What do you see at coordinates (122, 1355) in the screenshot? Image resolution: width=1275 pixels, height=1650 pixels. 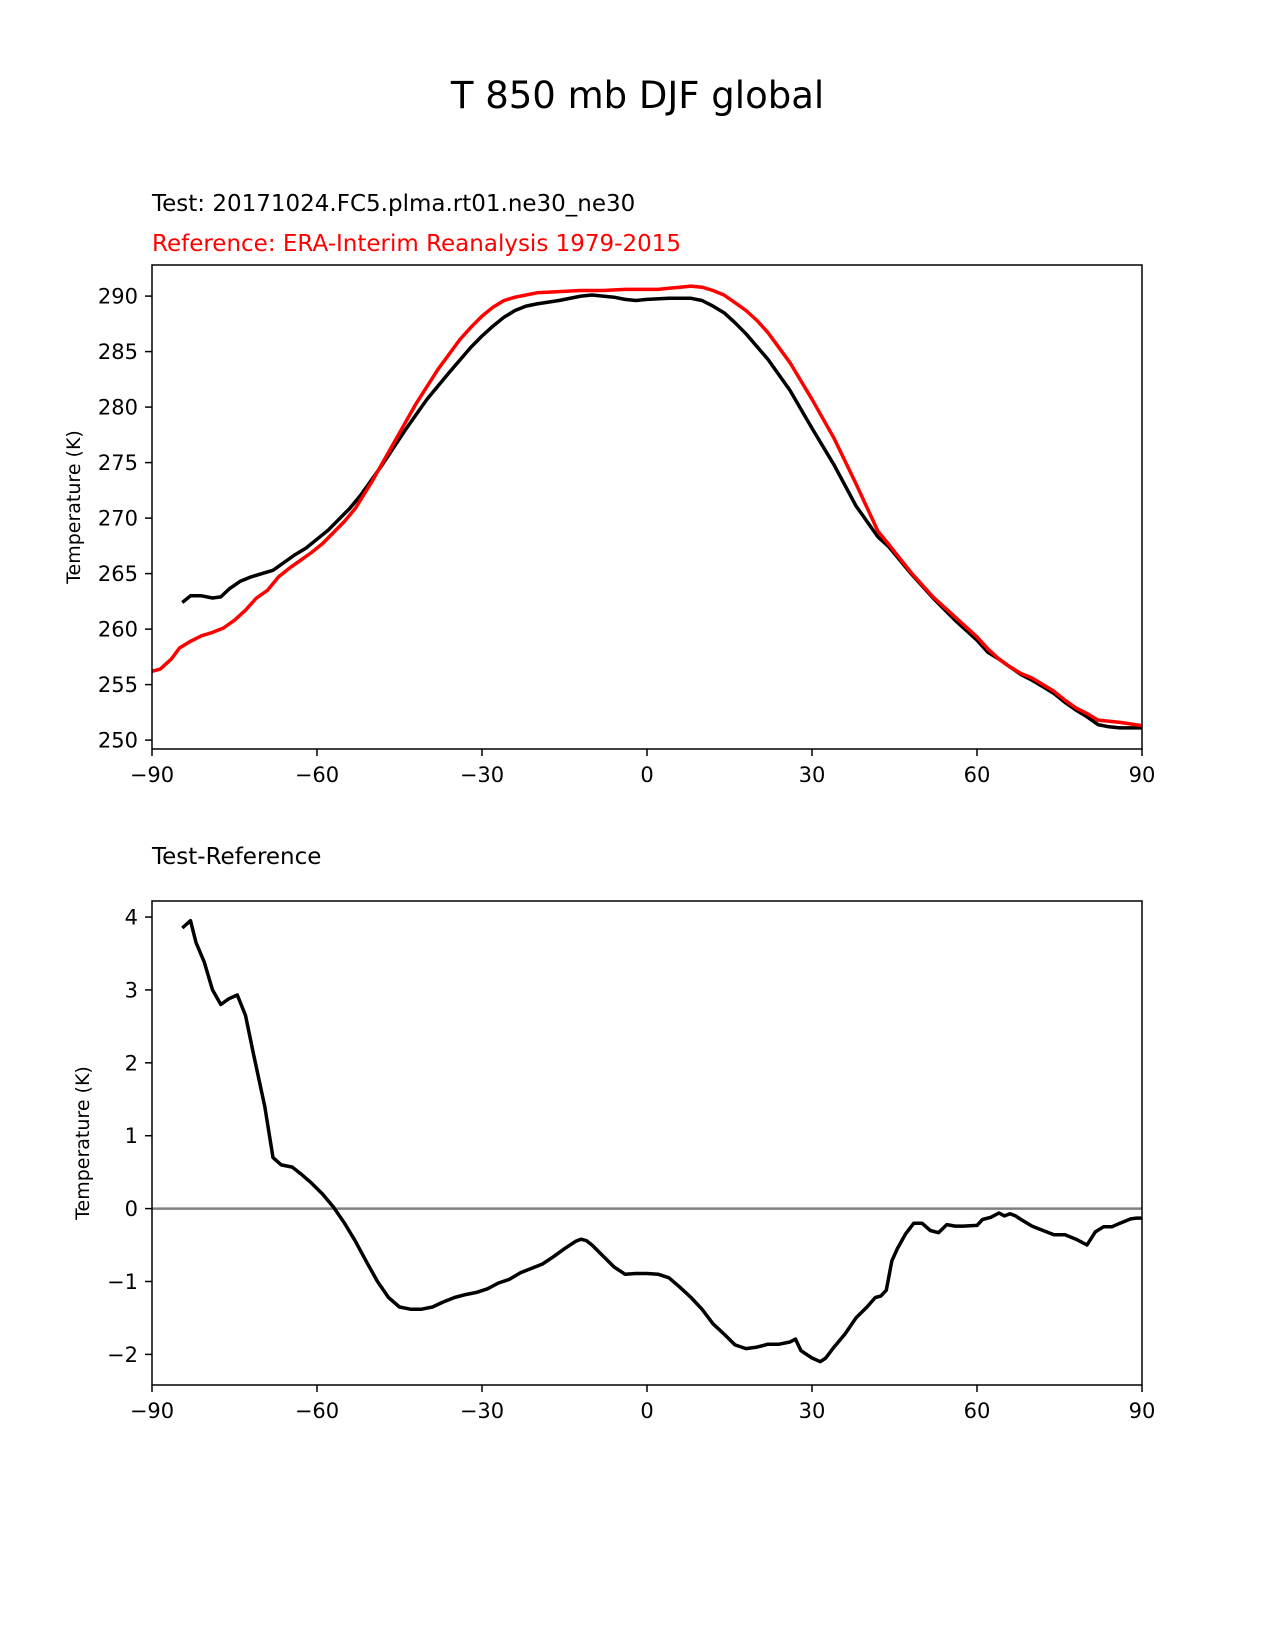 I see `y-tick-label: −2` at bounding box center [122, 1355].